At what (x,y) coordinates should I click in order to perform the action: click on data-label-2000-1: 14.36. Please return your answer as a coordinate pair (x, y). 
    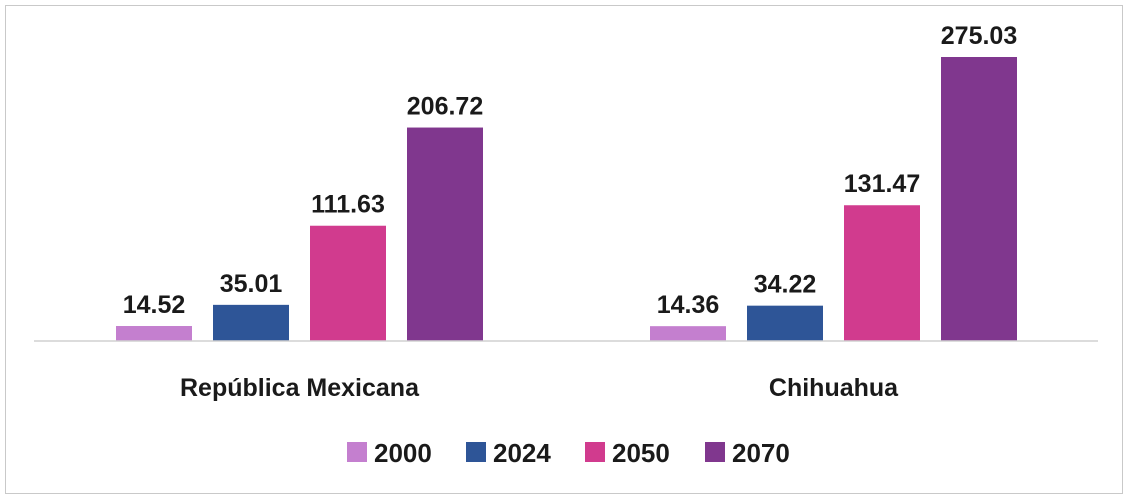
    Looking at the image, I should click on (688, 305).